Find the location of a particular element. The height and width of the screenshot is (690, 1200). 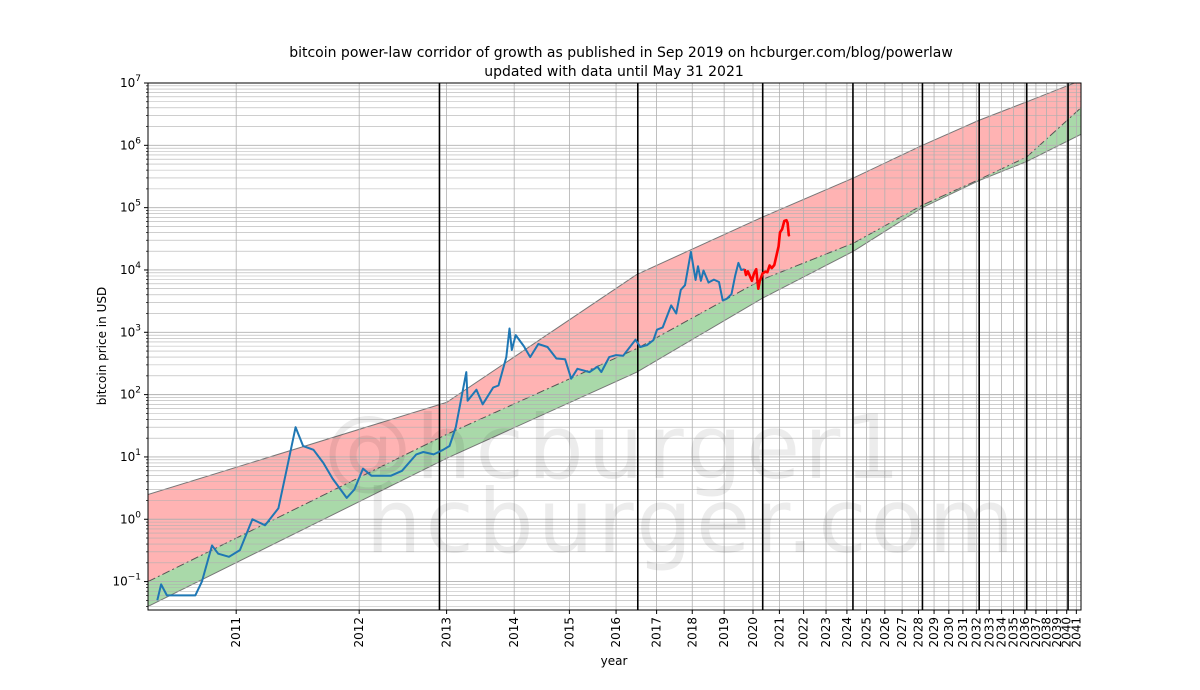

x-tick-label: 2019 is located at coordinates (724, 632).